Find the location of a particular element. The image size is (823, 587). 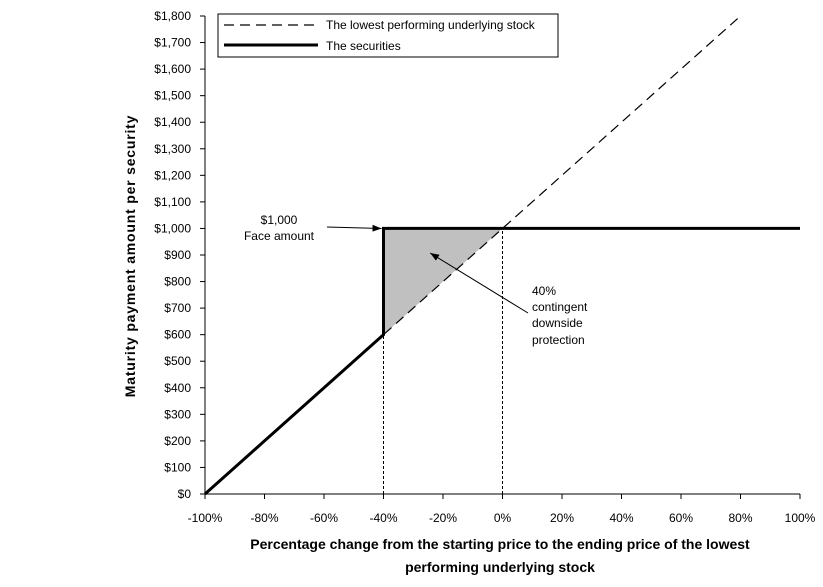

x-axis-title-line2: performing underlying stock is located at coordinates (500, 567).